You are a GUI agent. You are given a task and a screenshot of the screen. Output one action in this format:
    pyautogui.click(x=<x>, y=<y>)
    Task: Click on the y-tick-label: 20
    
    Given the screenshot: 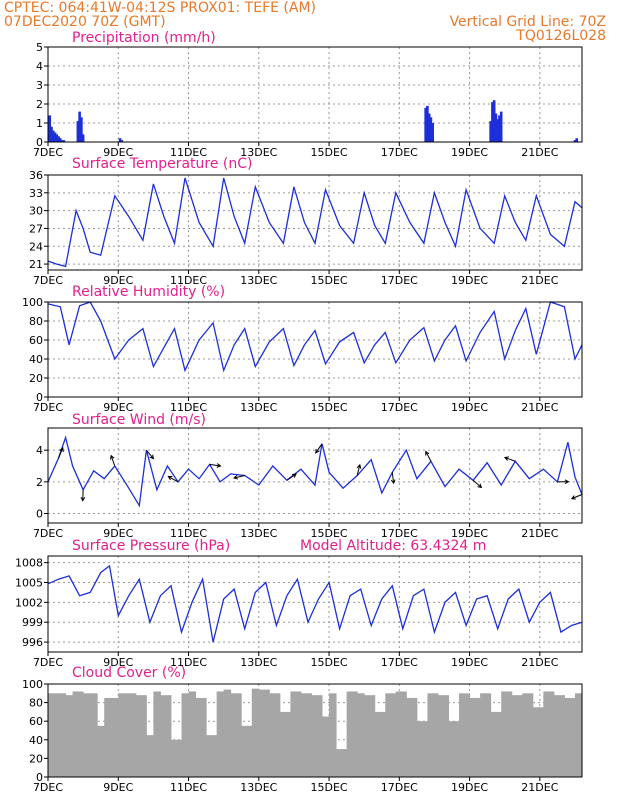 What is the action you would take?
    pyautogui.click(x=36, y=378)
    